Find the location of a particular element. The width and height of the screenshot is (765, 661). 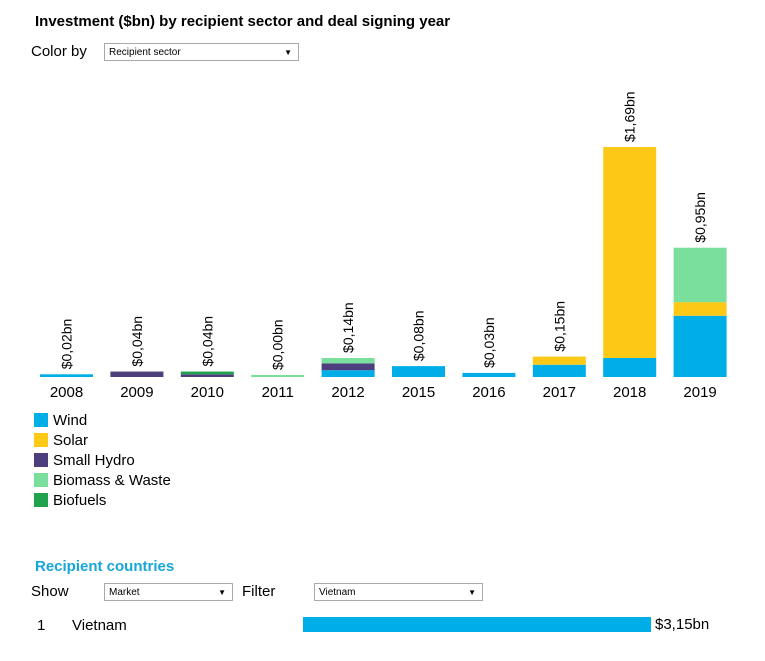

bar-segment-2011-biomass-waste is located at coordinates (278, 376).